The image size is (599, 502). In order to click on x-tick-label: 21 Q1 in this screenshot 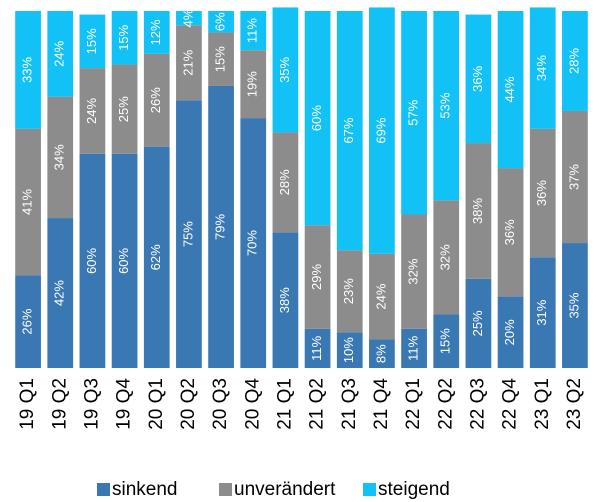, I will do `click(284, 404)`.